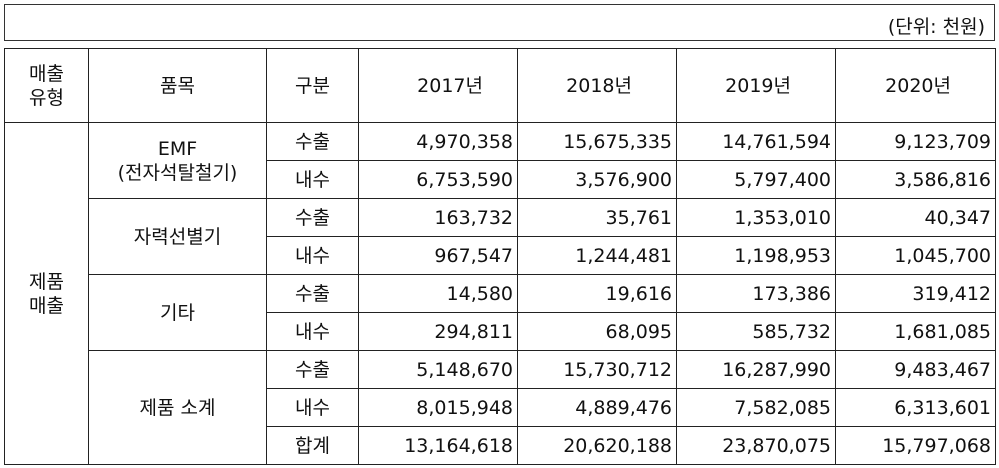 The height and width of the screenshot is (468, 999). What do you see at coordinates (597, 179) in the screenshot?
I see `value-cell: 3,576,900` at bounding box center [597, 179].